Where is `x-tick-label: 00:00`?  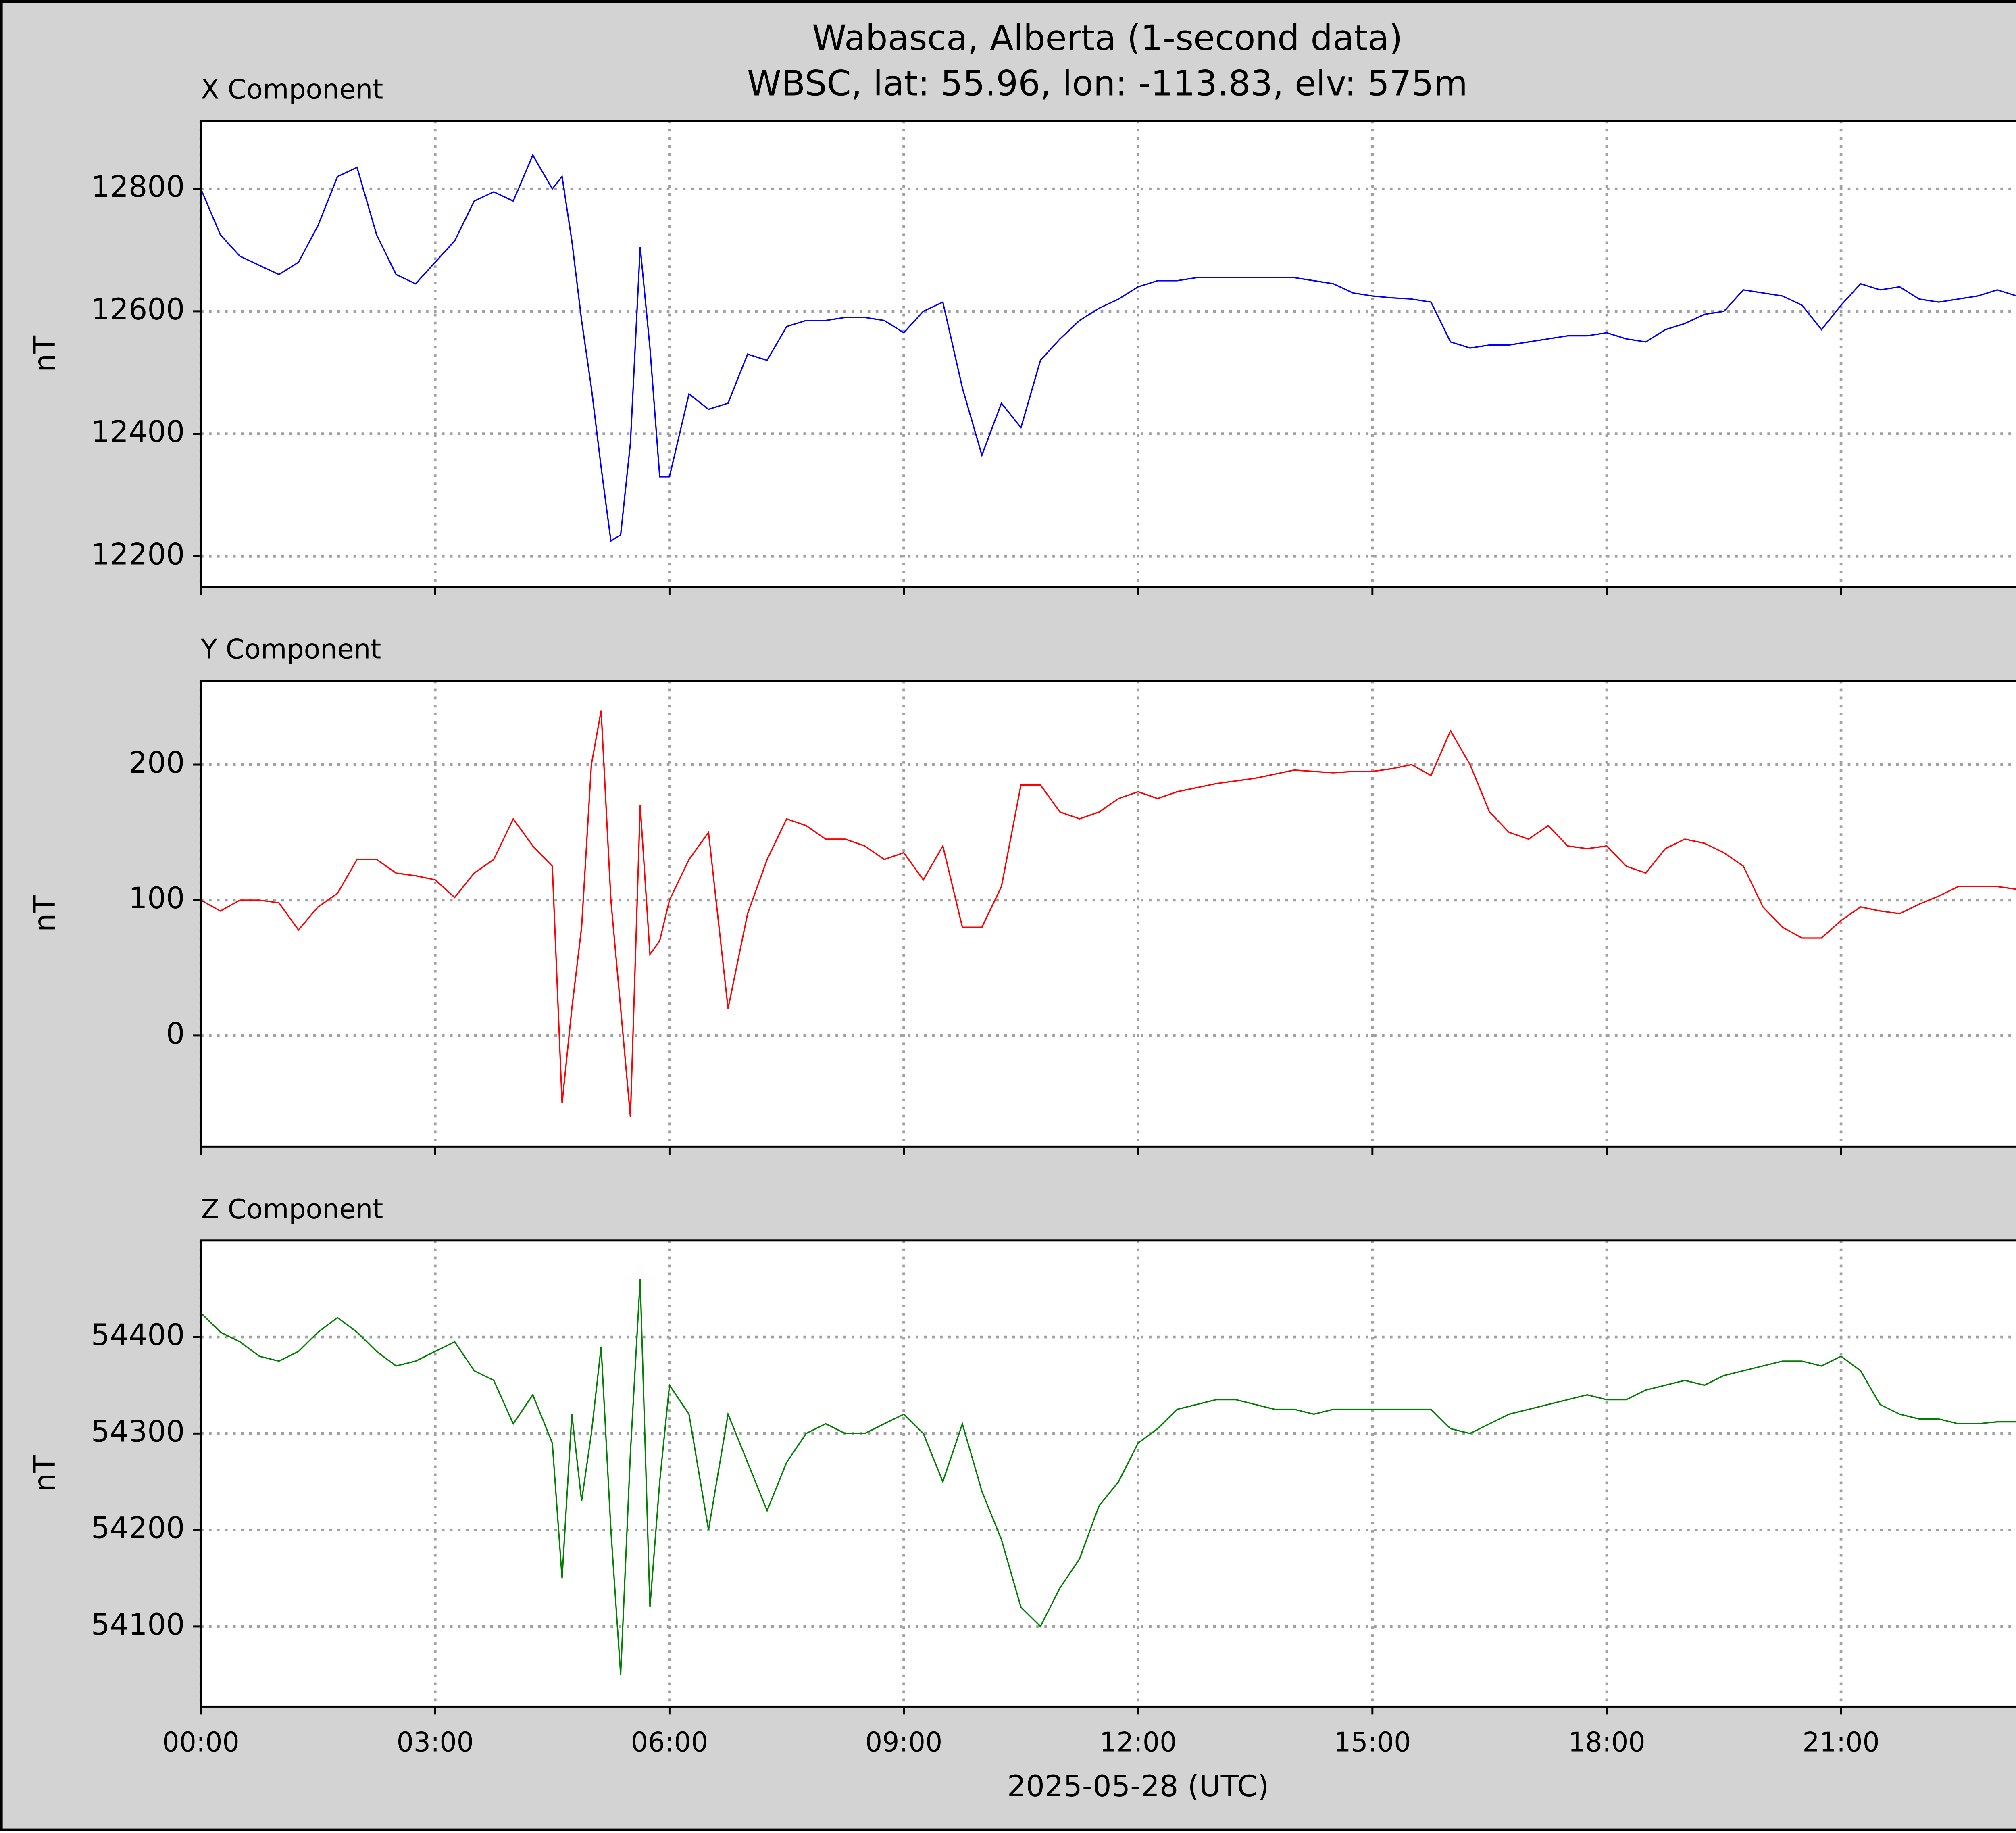 x-tick-label: 00:00 is located at coordinates (200, 1742).